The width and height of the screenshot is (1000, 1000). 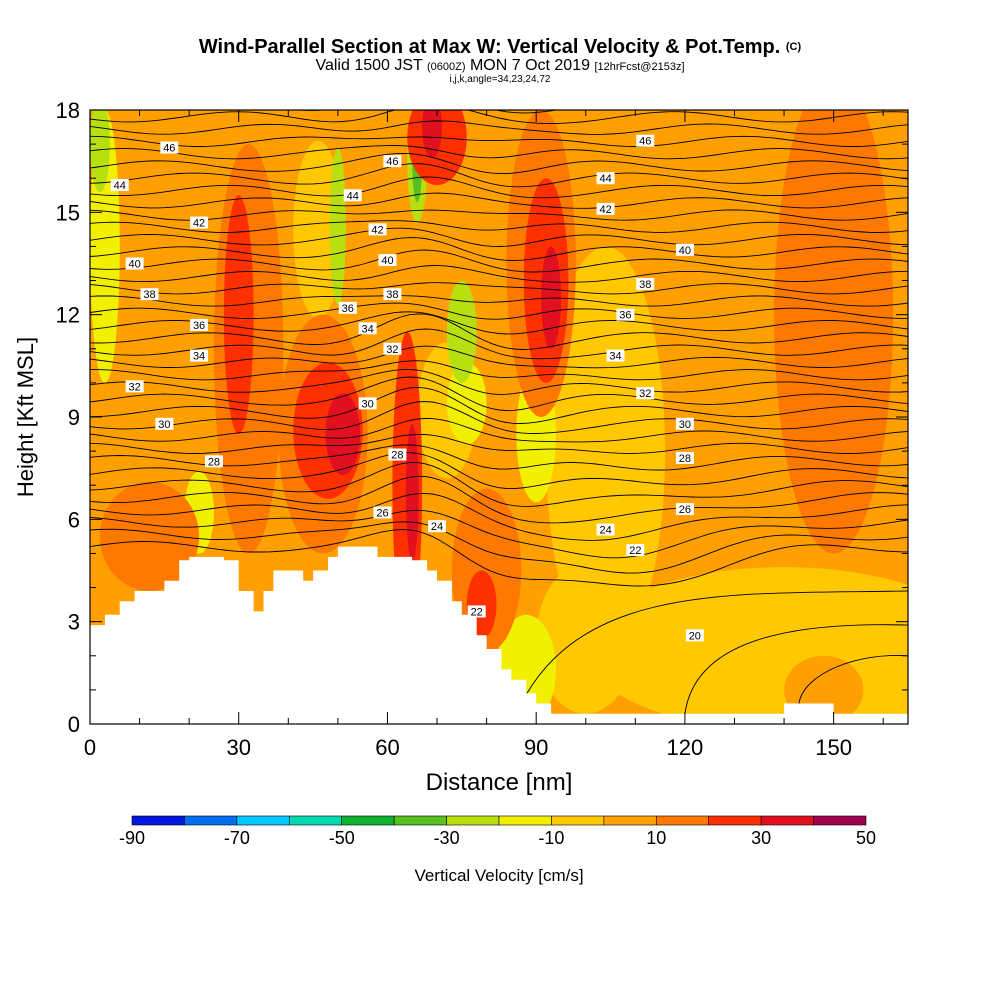 What do you see at coordinates (866, 838) in the screenshot?
I see `colorbar-tick-label: 50` at bounding box center [866, 838].